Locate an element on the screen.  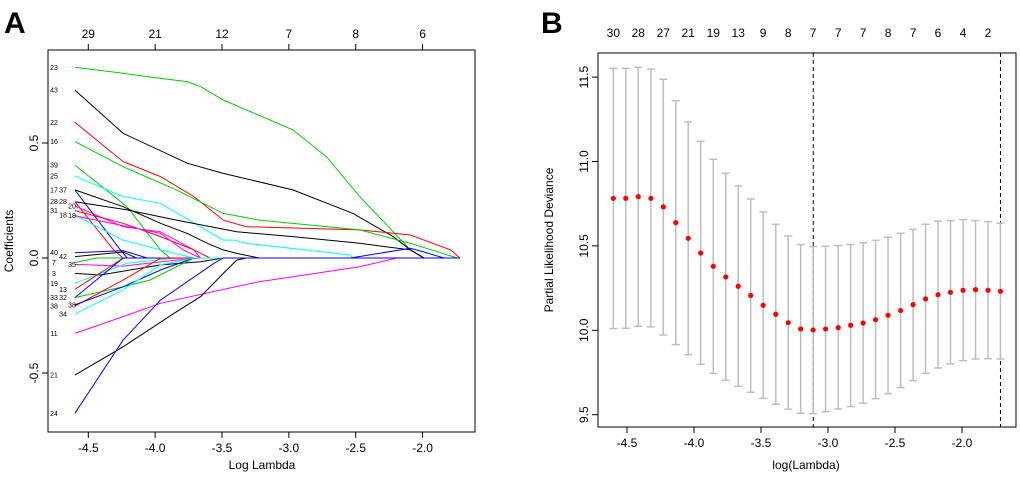
path-label: 40 is located at coordinates (54, 253).